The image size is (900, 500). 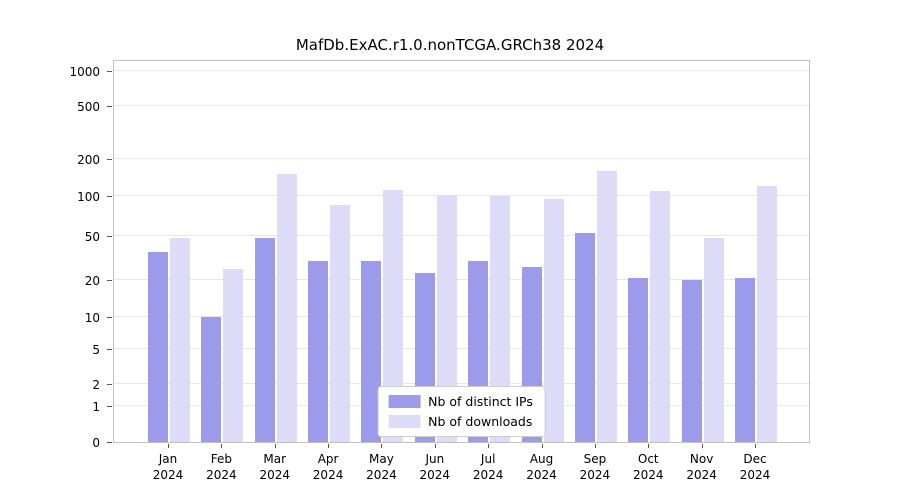 I want to click on x-tick-label: Oct 2024, so click(x=648, y=467).